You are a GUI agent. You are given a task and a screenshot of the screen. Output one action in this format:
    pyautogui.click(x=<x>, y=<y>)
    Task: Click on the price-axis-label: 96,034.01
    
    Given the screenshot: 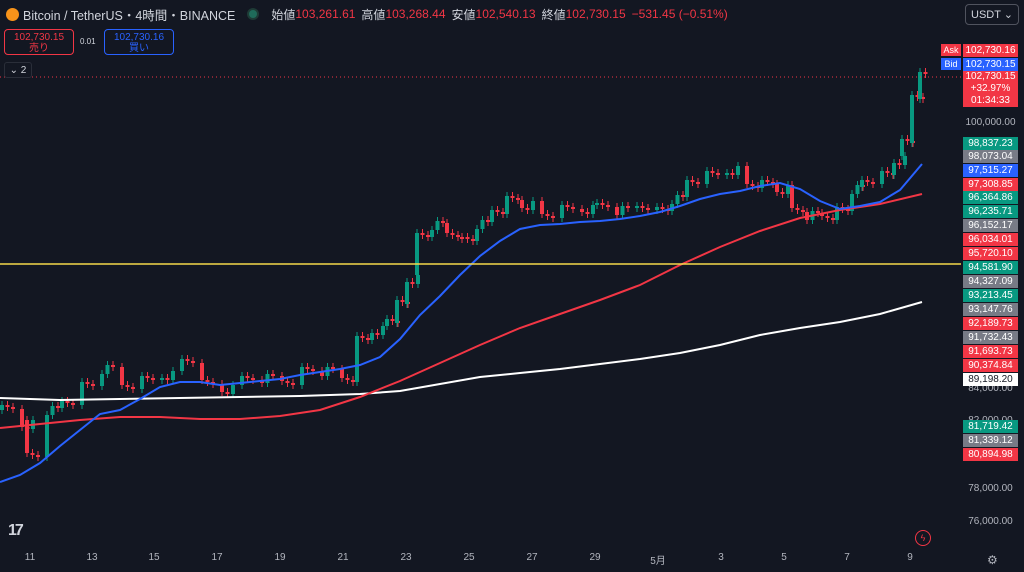 What is the action you would take?
    pyautogui.click(x=990, y=239)
    